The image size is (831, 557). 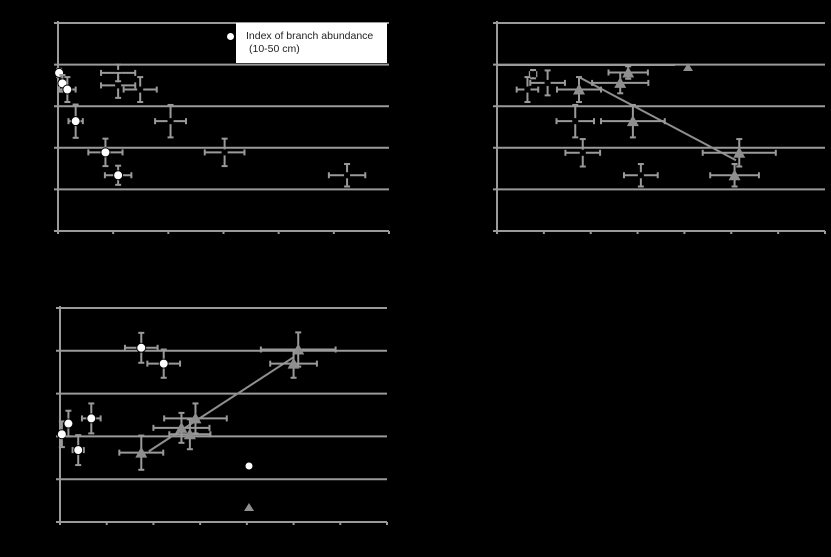 I want to click on legend-box: Index of branch abundance (10-50 cm), so click(x=311, y=43).